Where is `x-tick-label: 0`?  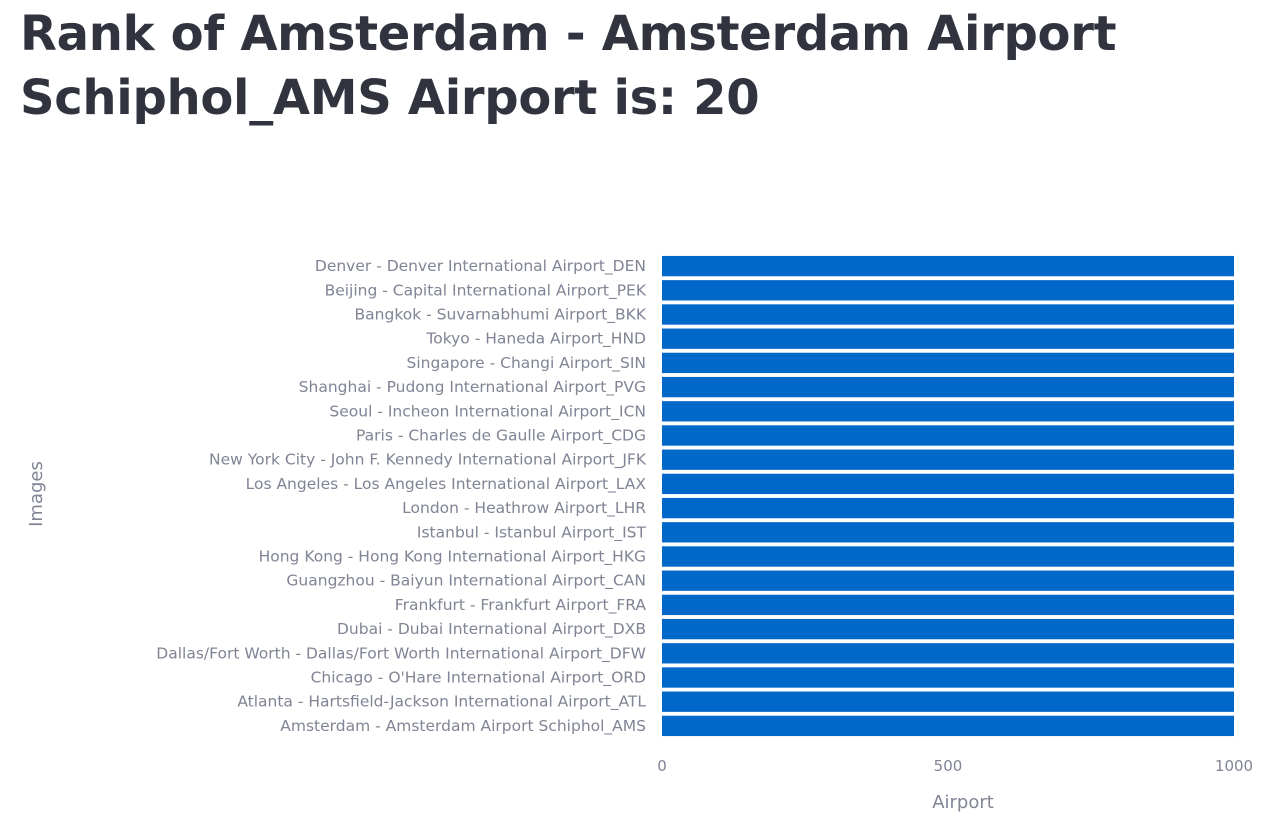 x-tick-label: 0 is located at coordinates (662, 766).